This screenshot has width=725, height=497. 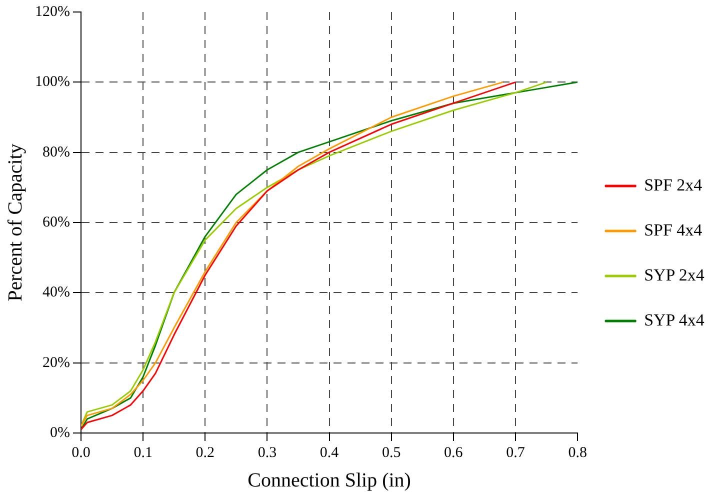 What do you see at coordinates (330, 452) in the screenshot?
I see `x-tick-label: 0.4` at bounding box center [330, 452].